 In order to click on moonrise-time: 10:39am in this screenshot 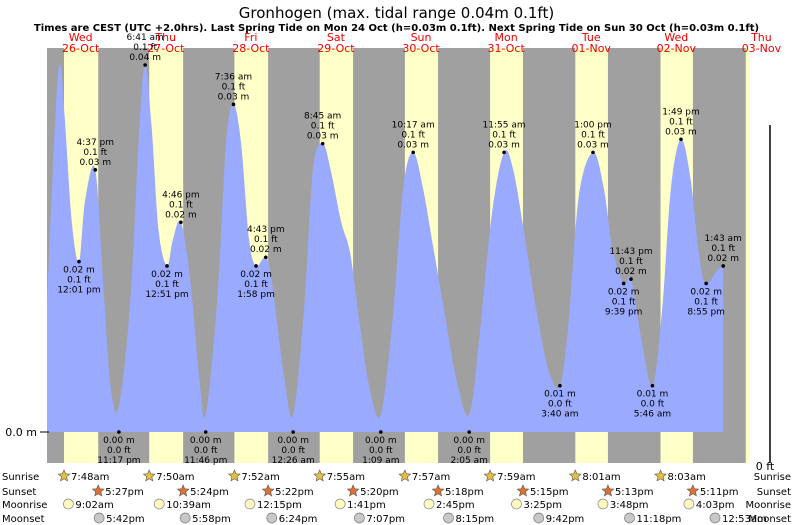, I will do `click(188, 505)`.